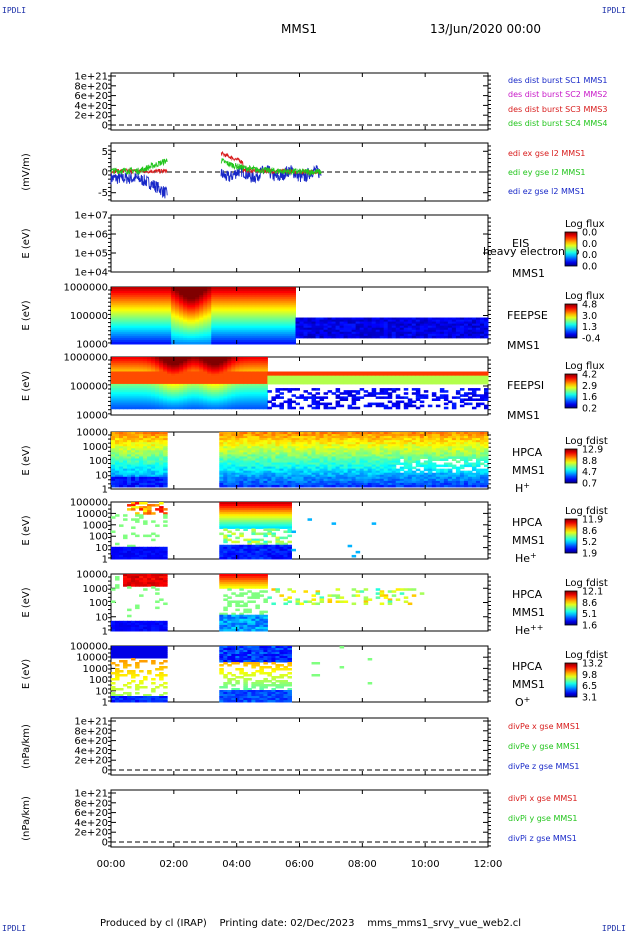 This screenshot has width=630, height=934. I want to click on spacecraft-title: MMS1, so click(299, 29).